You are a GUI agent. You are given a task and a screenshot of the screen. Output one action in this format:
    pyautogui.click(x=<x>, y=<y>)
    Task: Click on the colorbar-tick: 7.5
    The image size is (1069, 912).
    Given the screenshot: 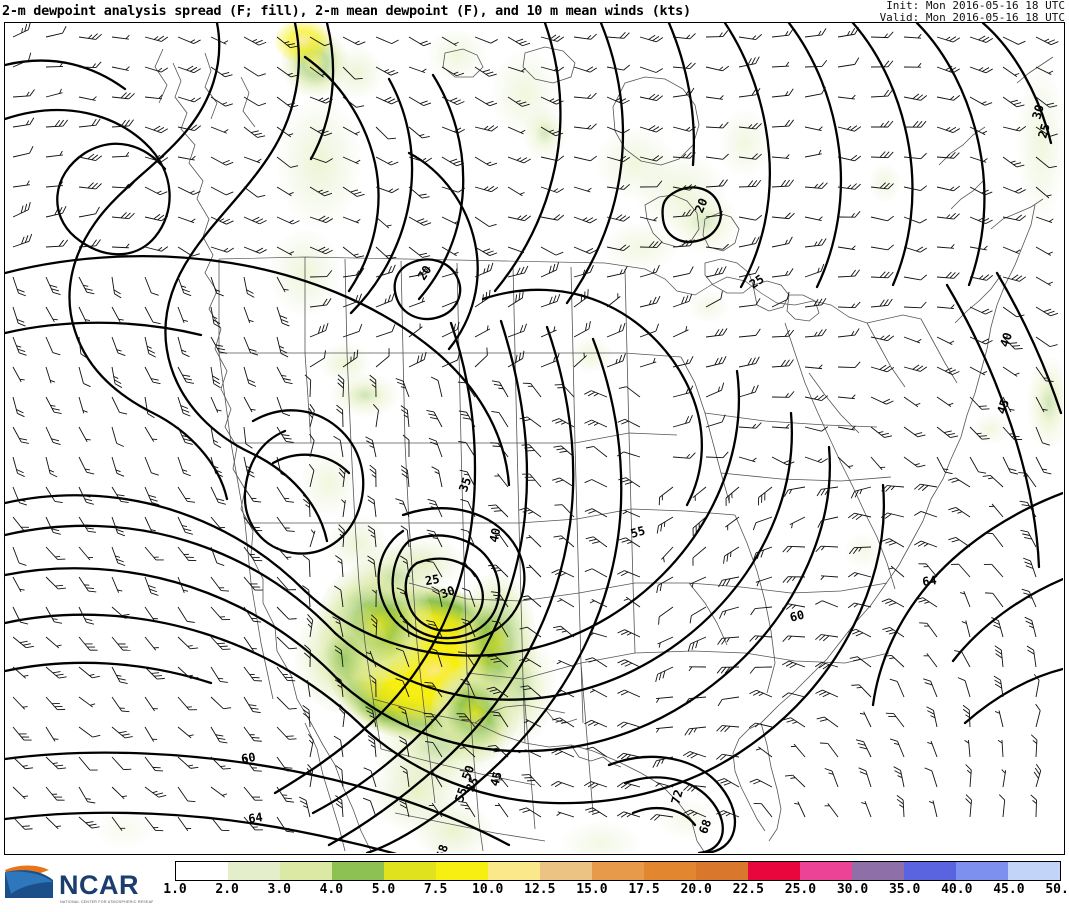 What is the action you would take?
    pyautogui.click(x=435, y=889)
    